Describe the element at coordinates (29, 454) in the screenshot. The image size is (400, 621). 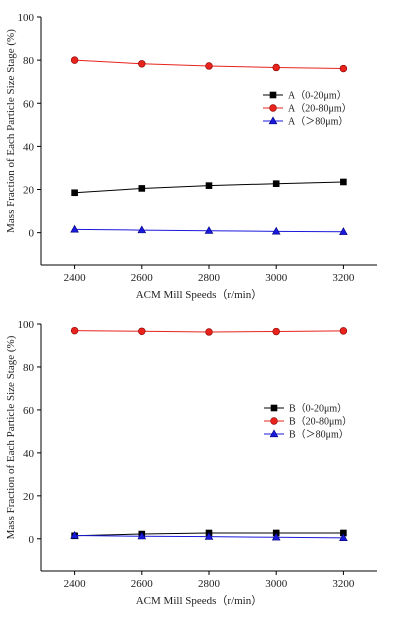
I see `chart-b-y-tick-label: 40` at that location.